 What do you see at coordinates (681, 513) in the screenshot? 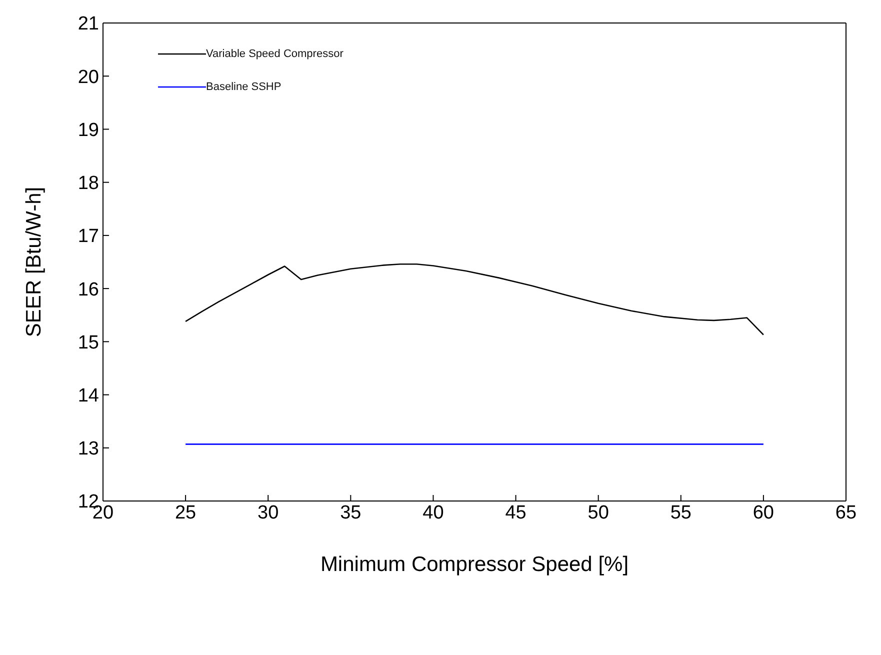
I see `x-tick-label: 55` at bounding box center [681, 513].